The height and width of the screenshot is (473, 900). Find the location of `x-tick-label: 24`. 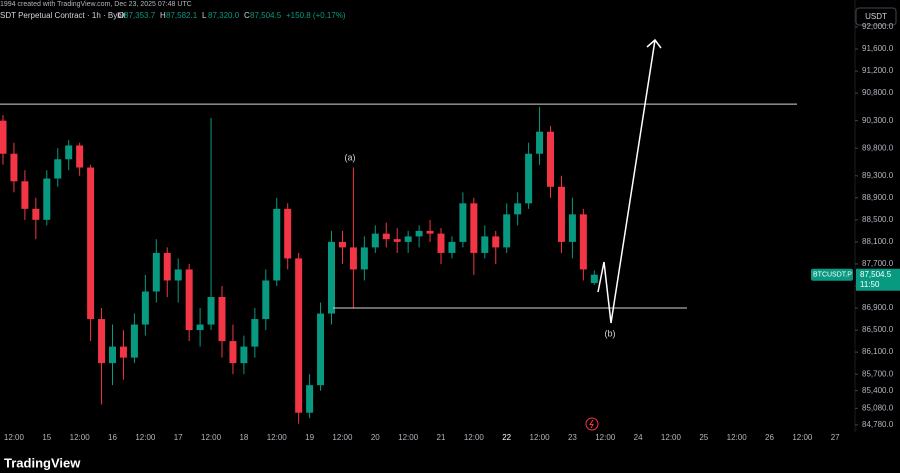

x-tick-label: 24 is located at coordinates (638, 437).